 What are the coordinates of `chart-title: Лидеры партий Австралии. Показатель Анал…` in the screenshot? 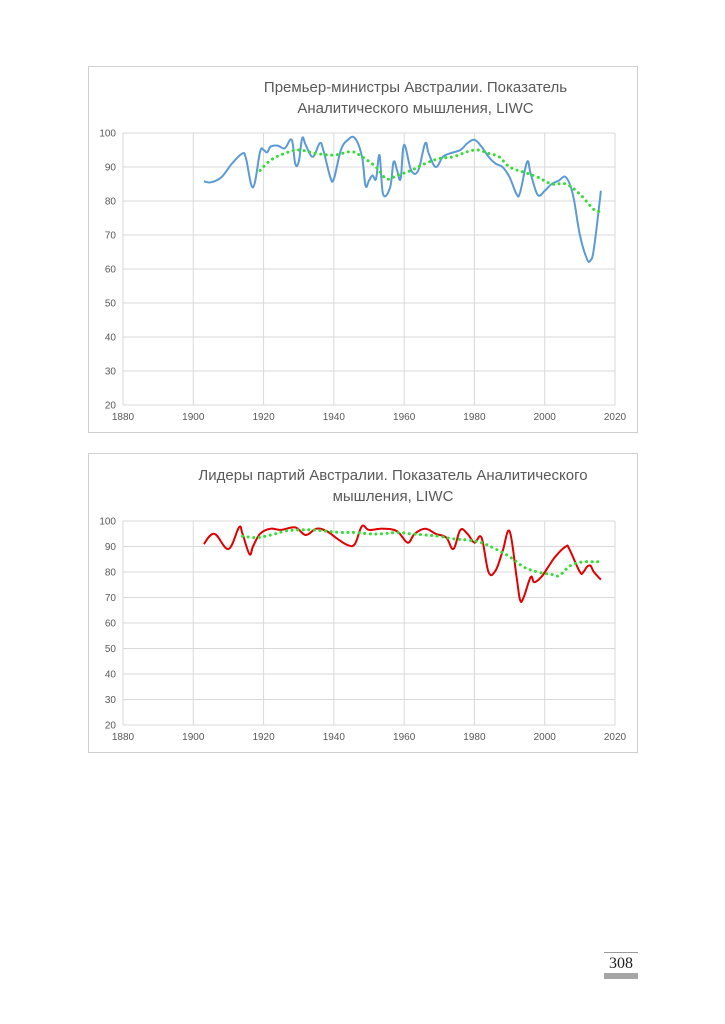 It's located at (393, 486).